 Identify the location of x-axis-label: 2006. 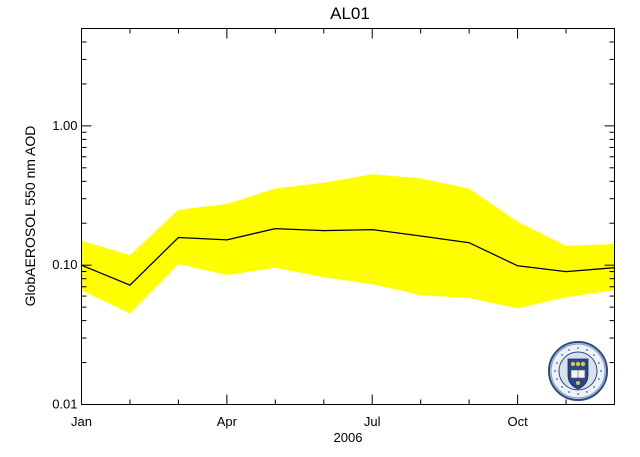
(348, 437).